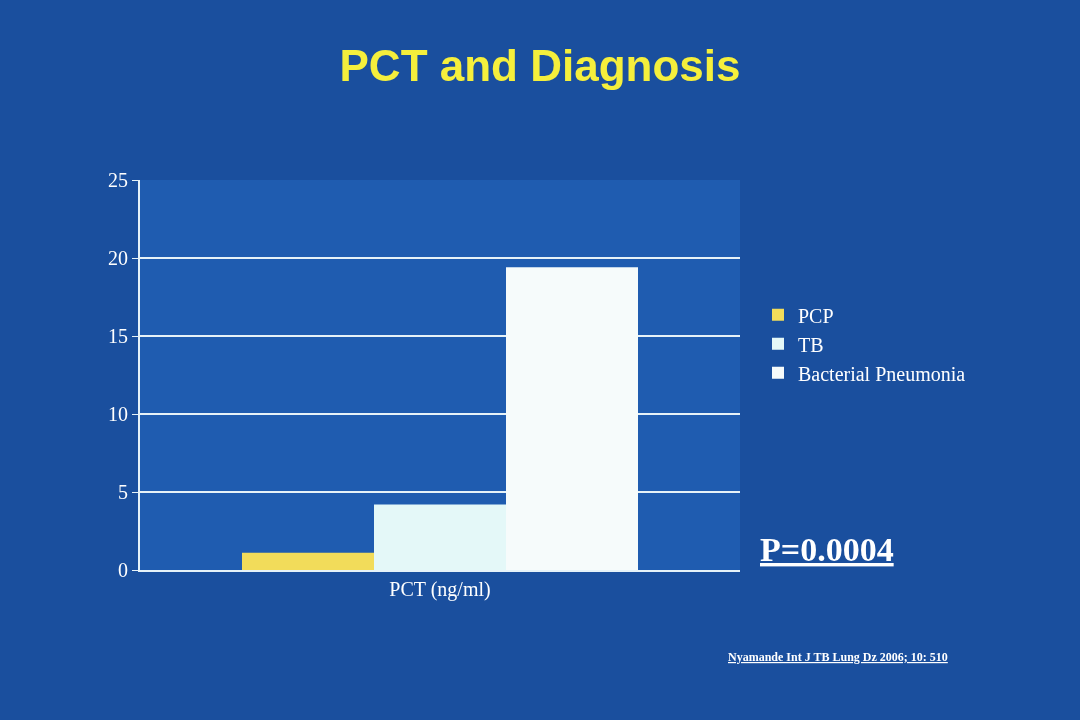  What do you see at coordinates (811, 344) in the screenshot?
I see `legend-label: TB` at bounding box center [811, 344].